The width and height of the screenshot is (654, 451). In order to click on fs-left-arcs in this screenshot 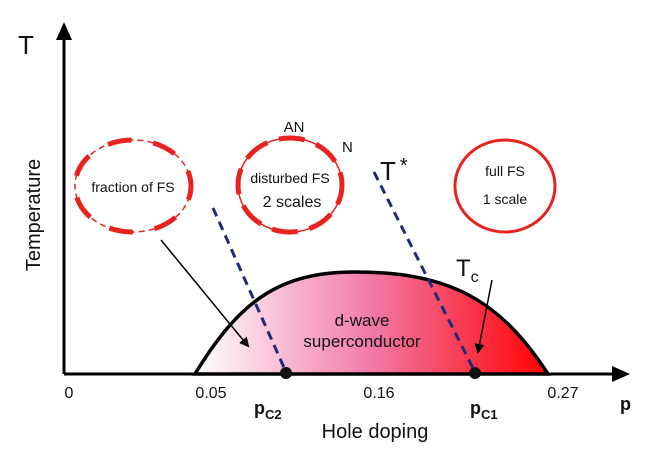, I will do `click(133, 186)`.